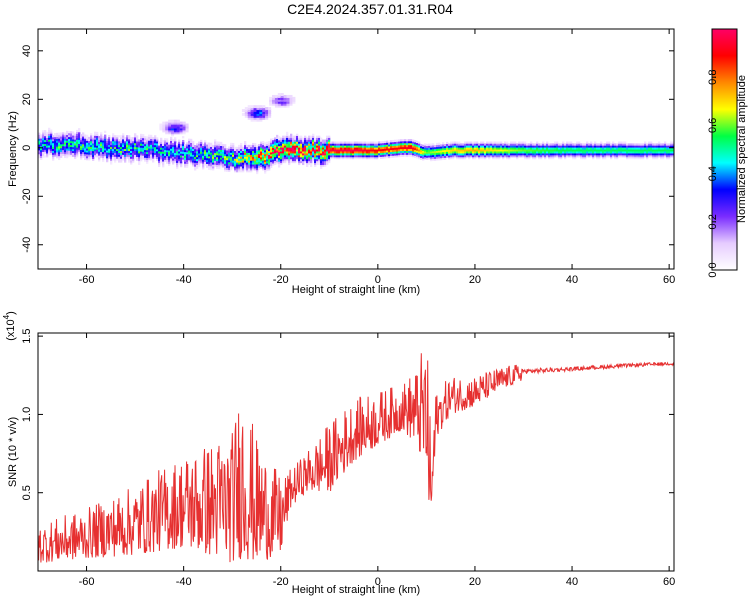 This screenshot has width=750, height=600. What do you see at coordinates (713, 221) in the screenshot?
I see `colorbar-tick-label: 0.2` at bounding box center [713, 221].